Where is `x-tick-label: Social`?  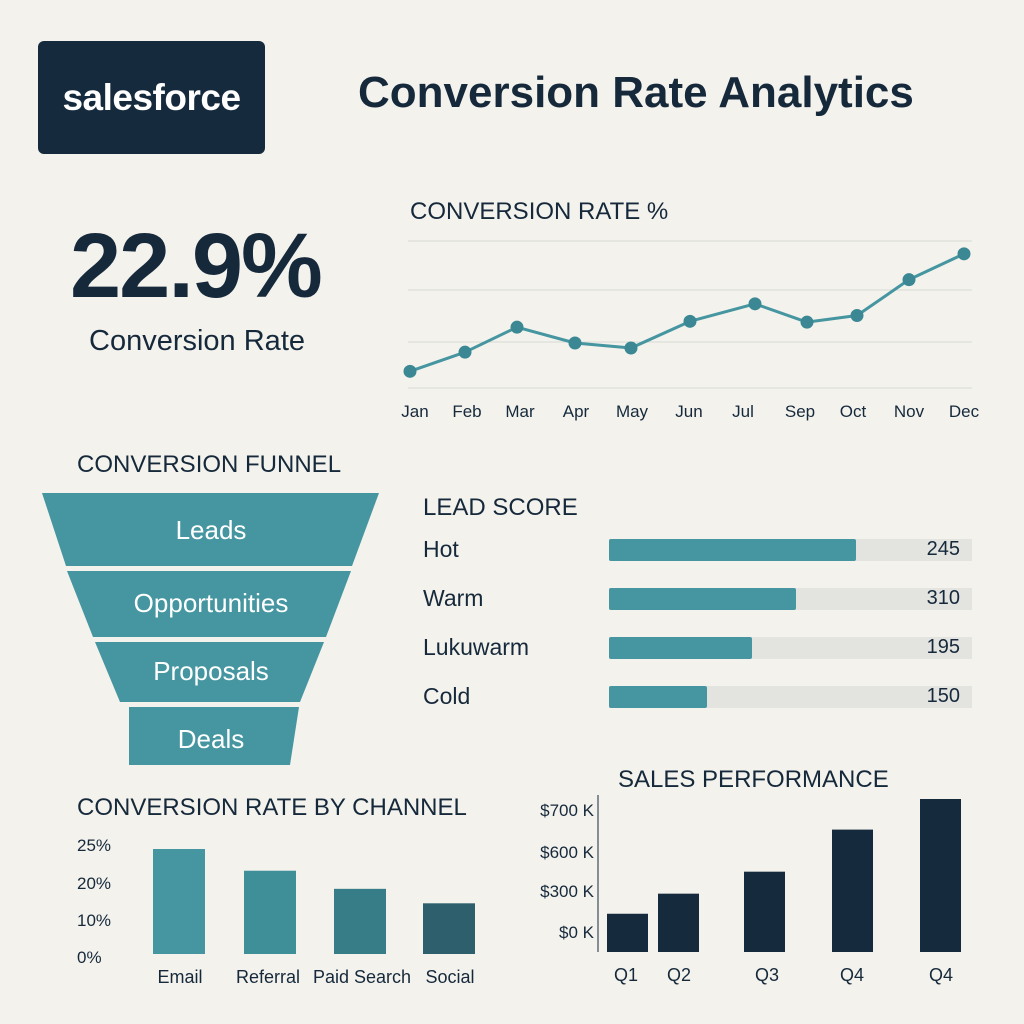
x-tick-label: Social is located at coordinates (449, 977).